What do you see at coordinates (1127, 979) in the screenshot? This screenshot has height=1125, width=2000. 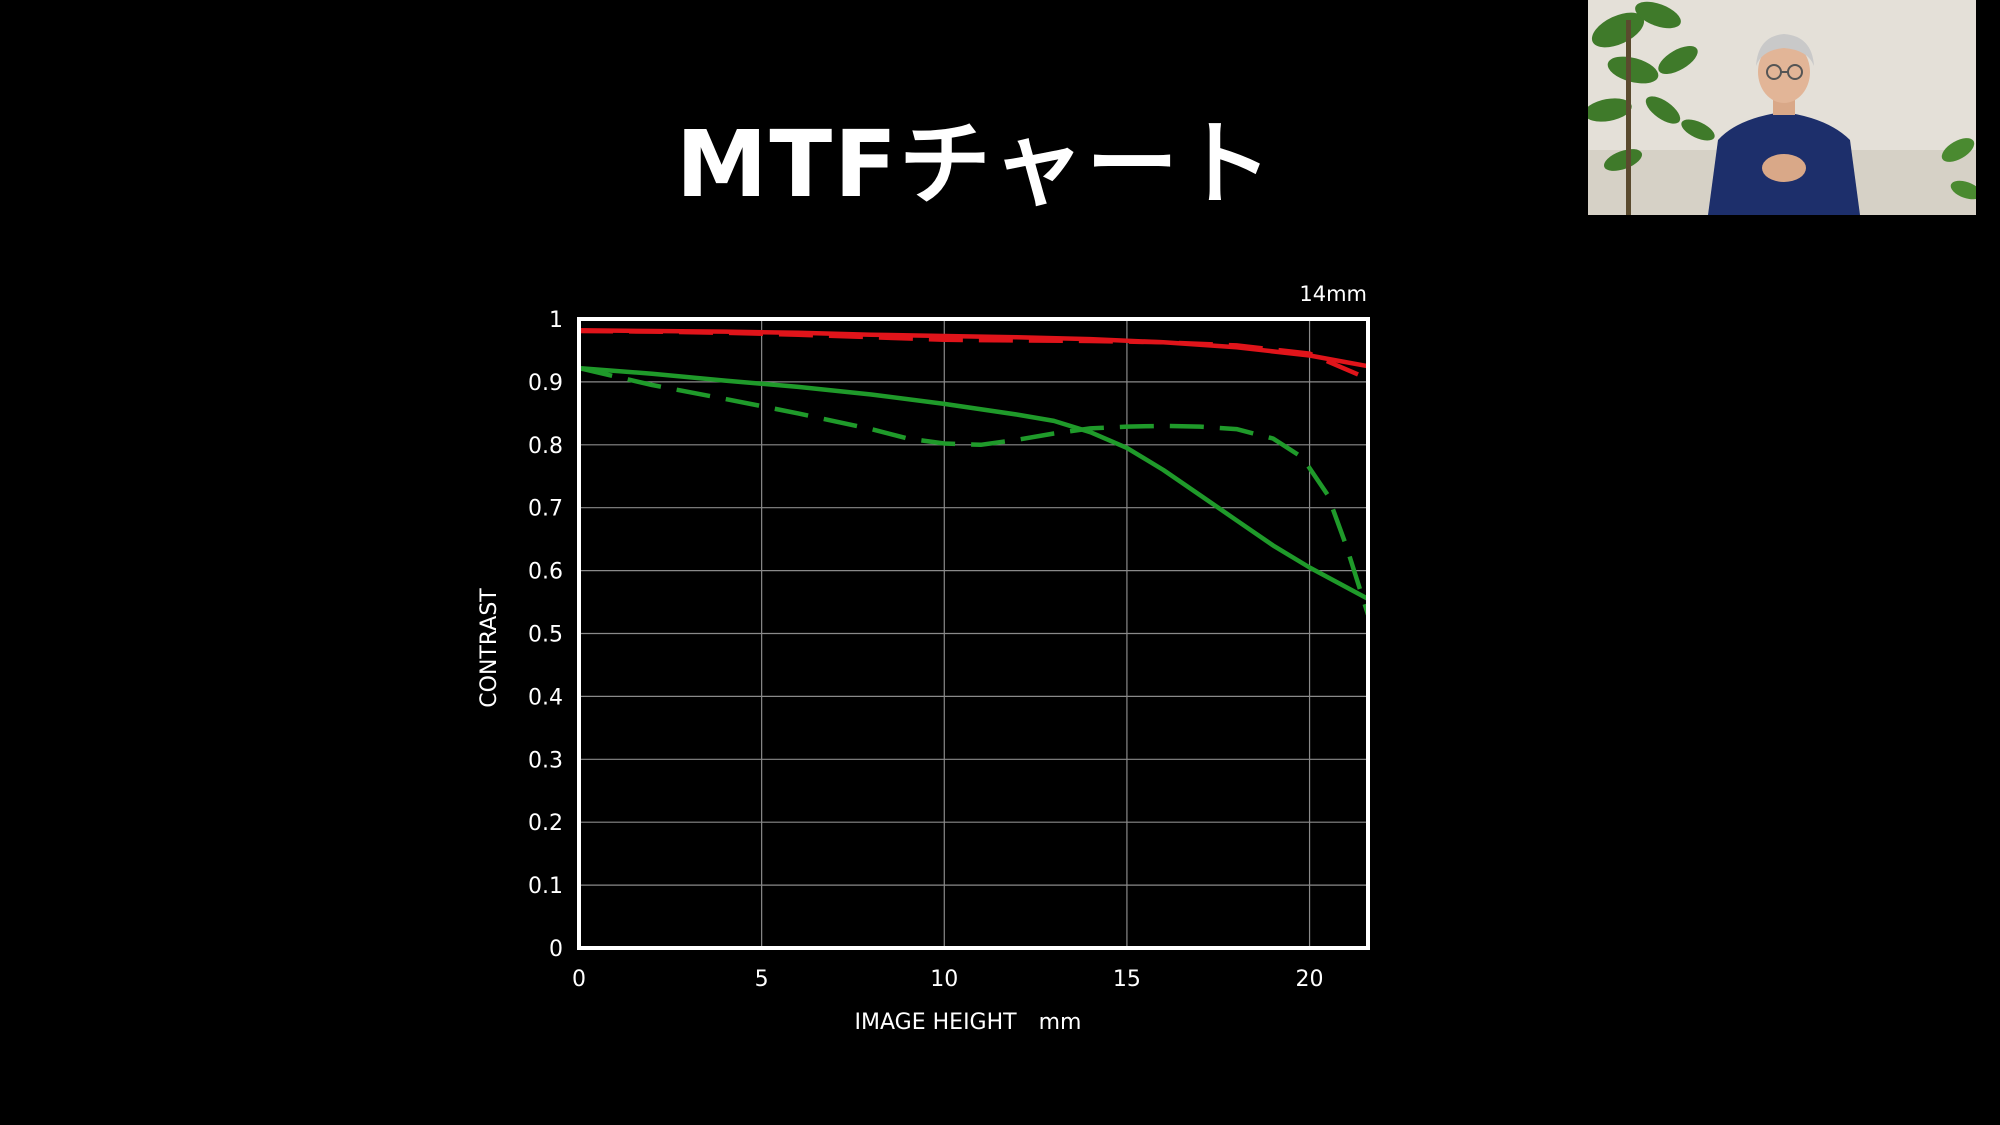 I see `x-tick-label: 15` at bounding box center [1127, 979].